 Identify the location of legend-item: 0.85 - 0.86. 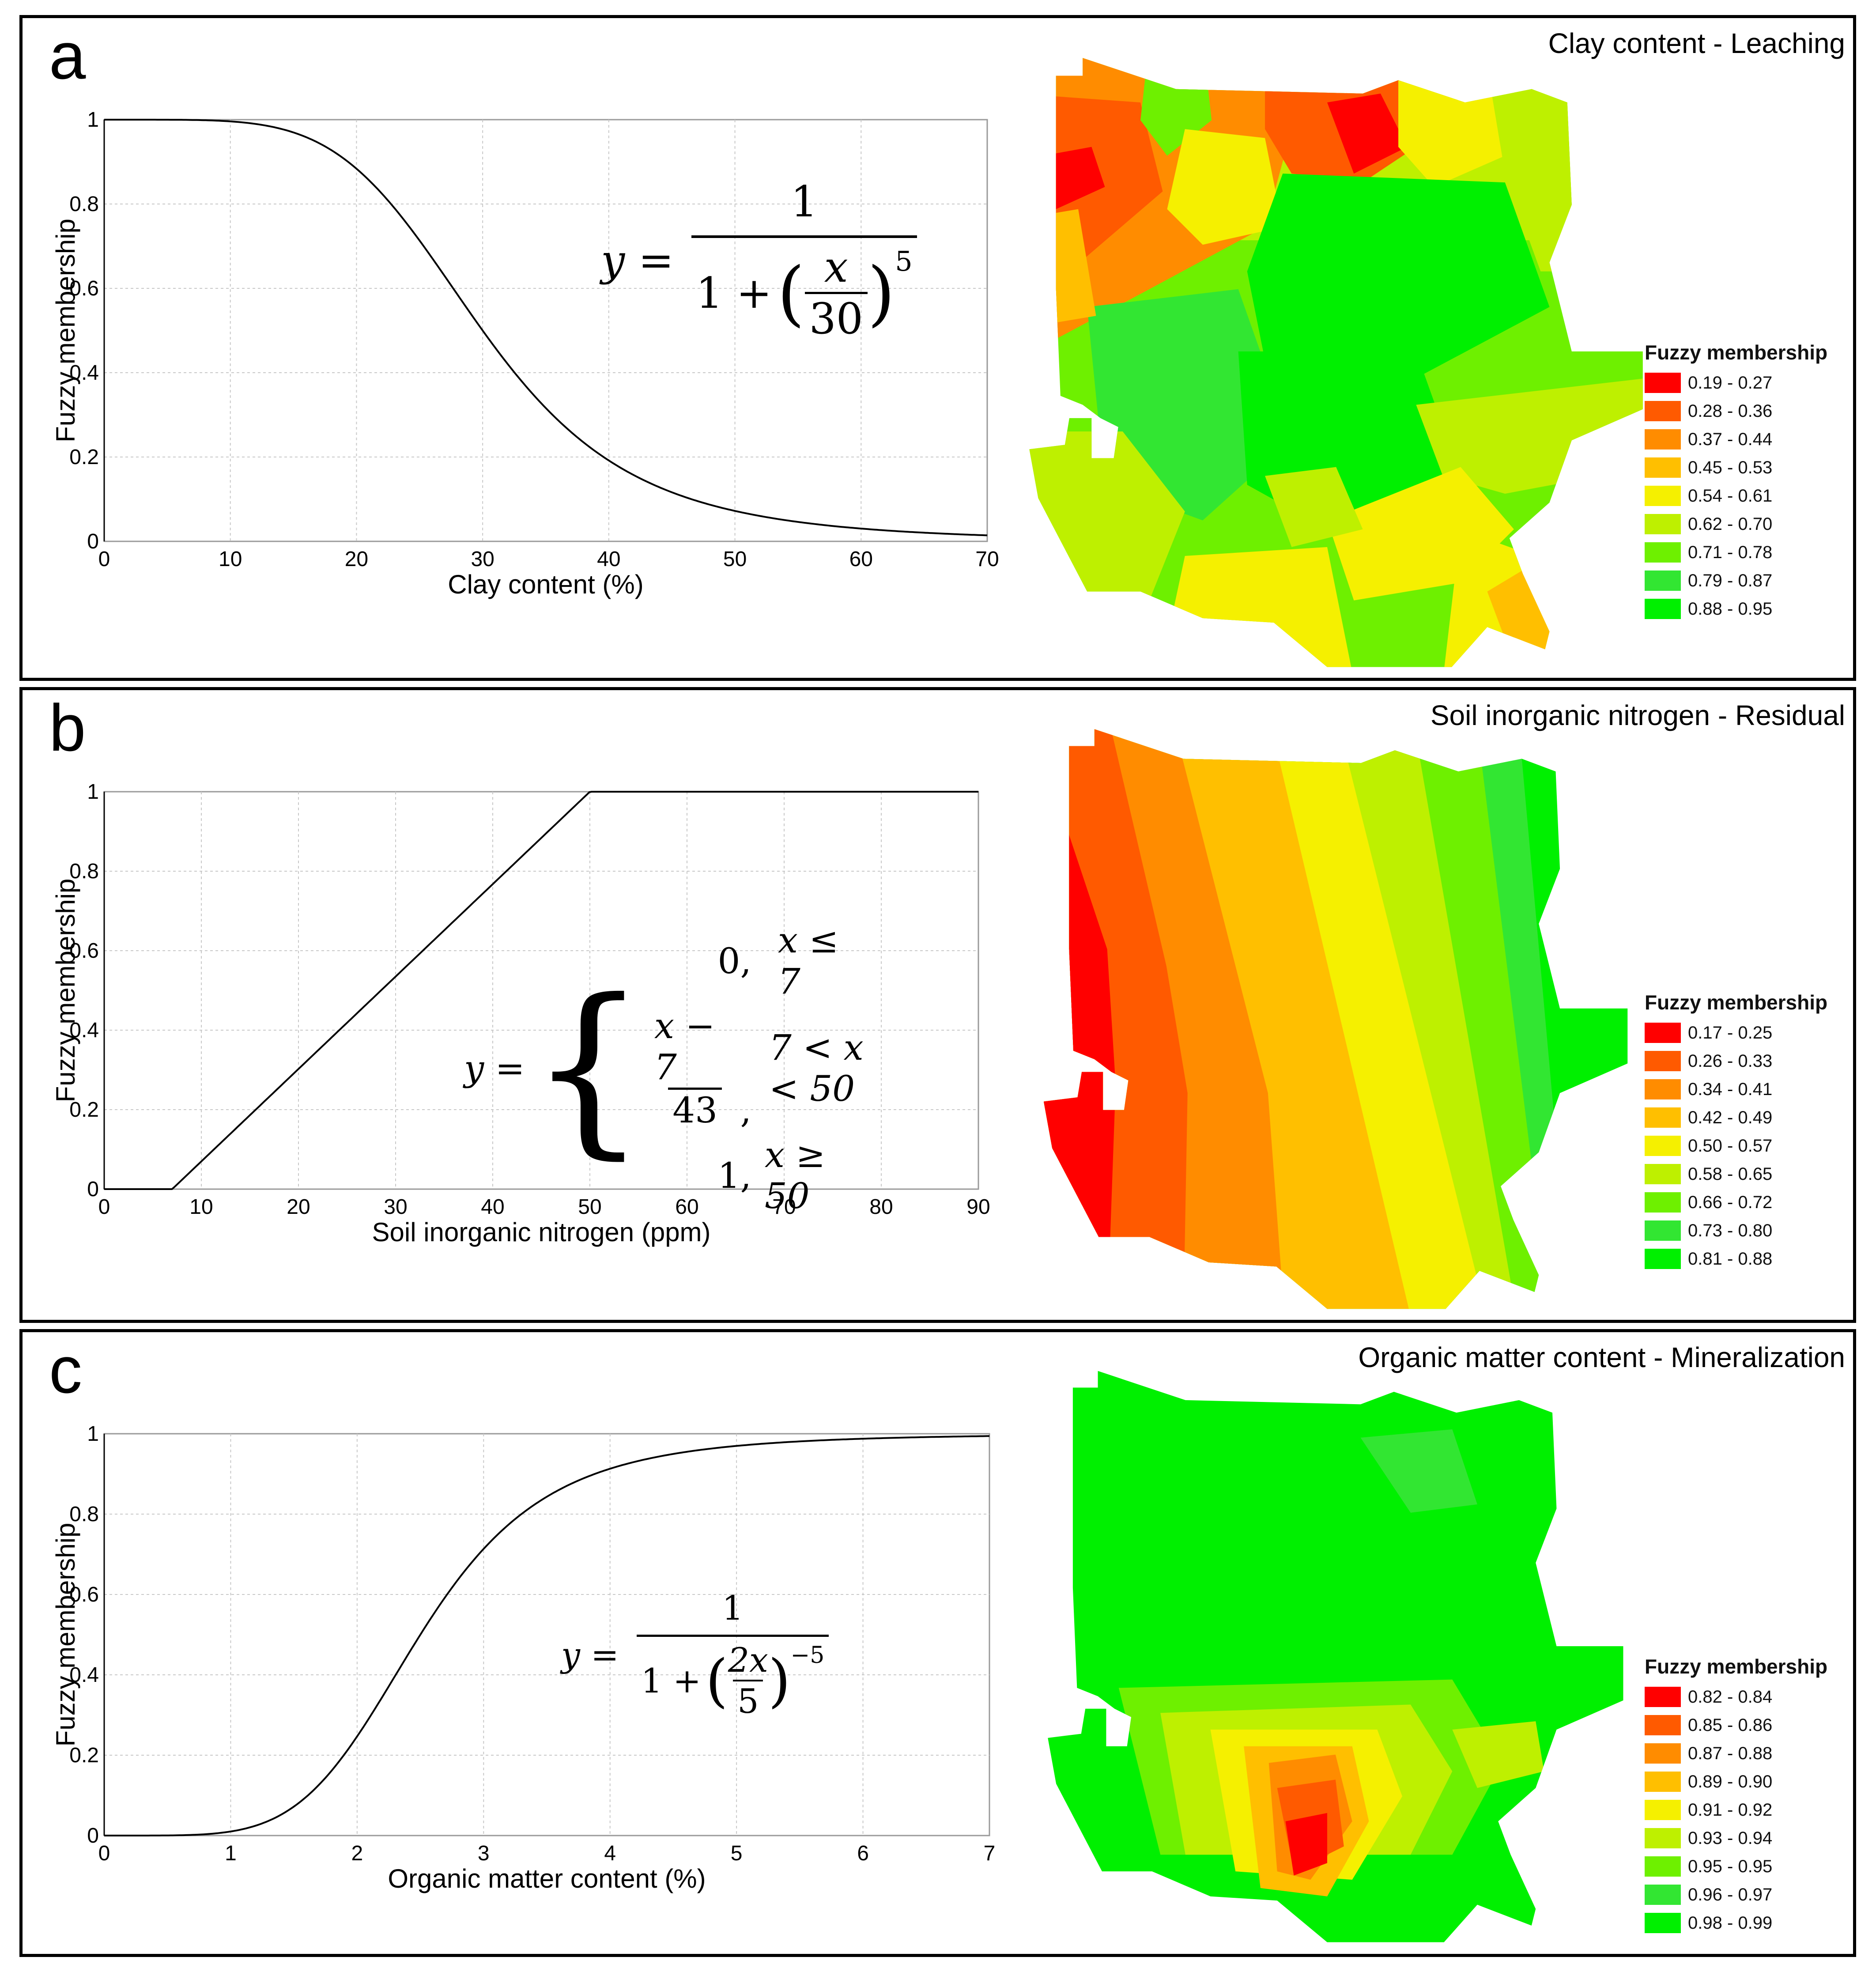
(1736, 1725).